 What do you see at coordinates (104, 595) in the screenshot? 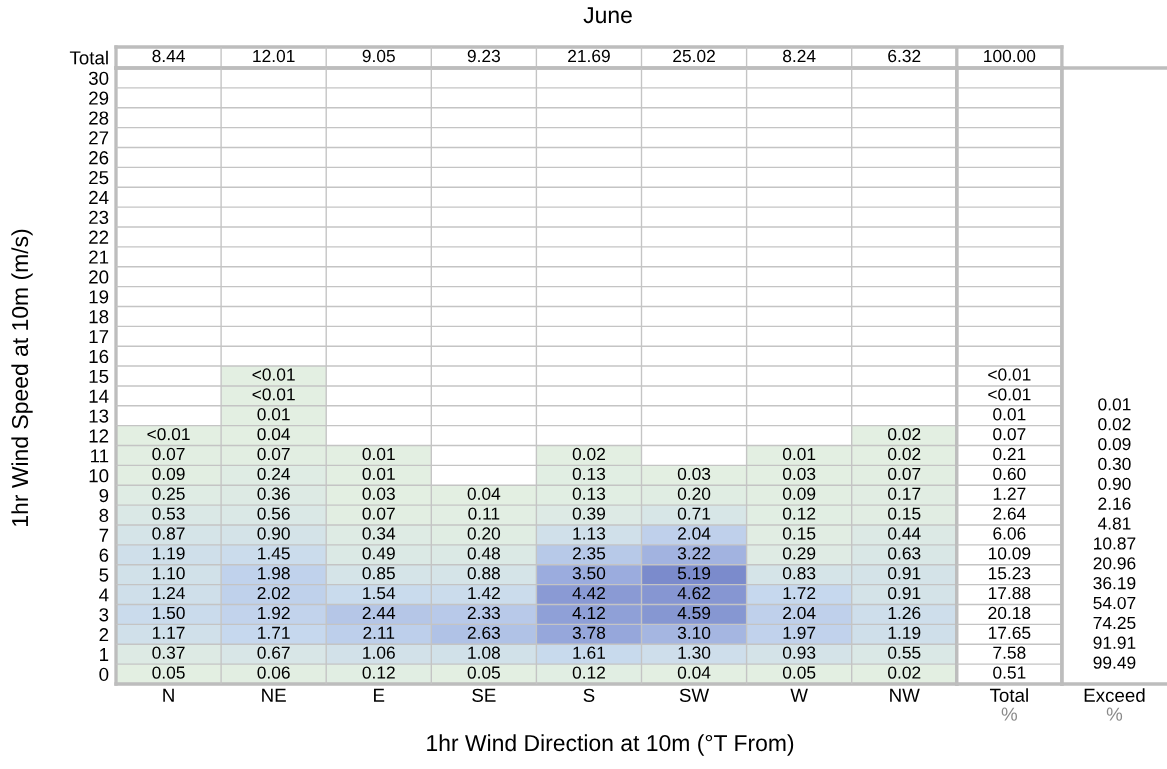
I see `y-tick-label: 4` at bounding box center [104, 595].